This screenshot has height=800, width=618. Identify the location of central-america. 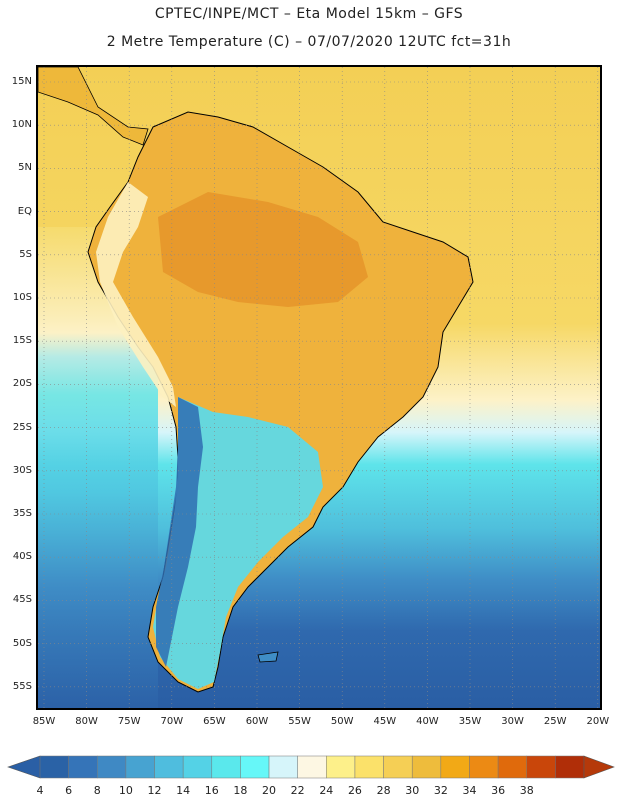
(93, 106).